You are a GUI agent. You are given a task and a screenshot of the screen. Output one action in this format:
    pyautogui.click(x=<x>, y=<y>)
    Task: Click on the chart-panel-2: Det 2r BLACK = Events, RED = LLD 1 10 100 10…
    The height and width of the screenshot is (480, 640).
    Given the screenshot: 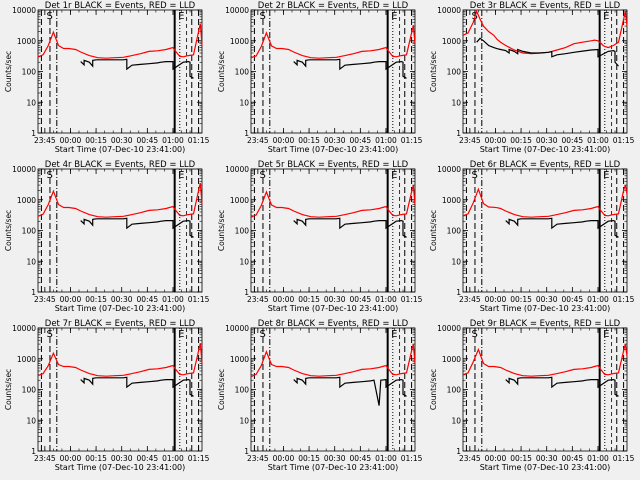 What is the action you would take?
    pyautogui.click(x=320, y=77)
    